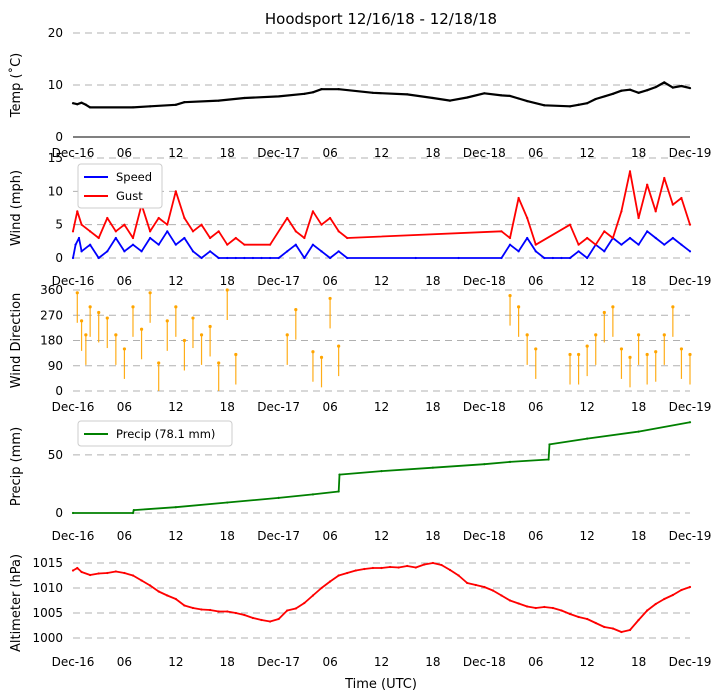 This screenshot has height=700, width=722. I want to click on wind-legend-label: Speed, so click(134, 177).